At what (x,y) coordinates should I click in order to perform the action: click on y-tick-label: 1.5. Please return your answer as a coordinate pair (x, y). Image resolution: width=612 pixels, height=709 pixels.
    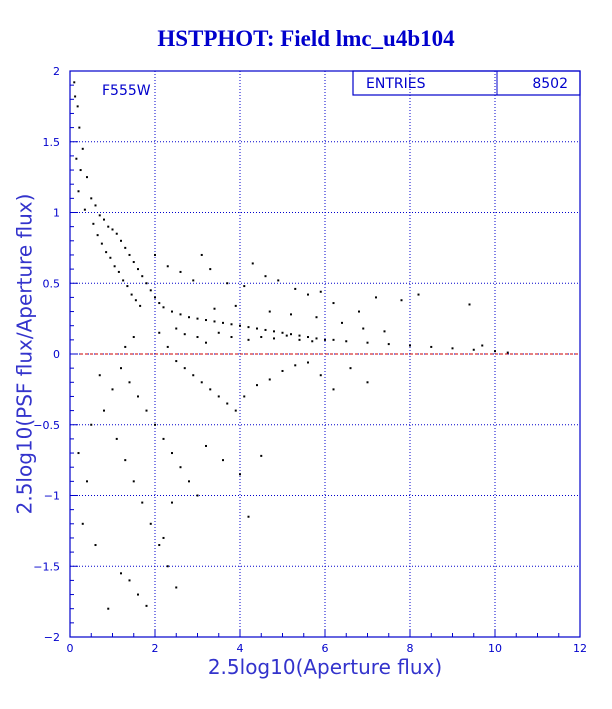
    Looking at the image, I should click on (52, 142).